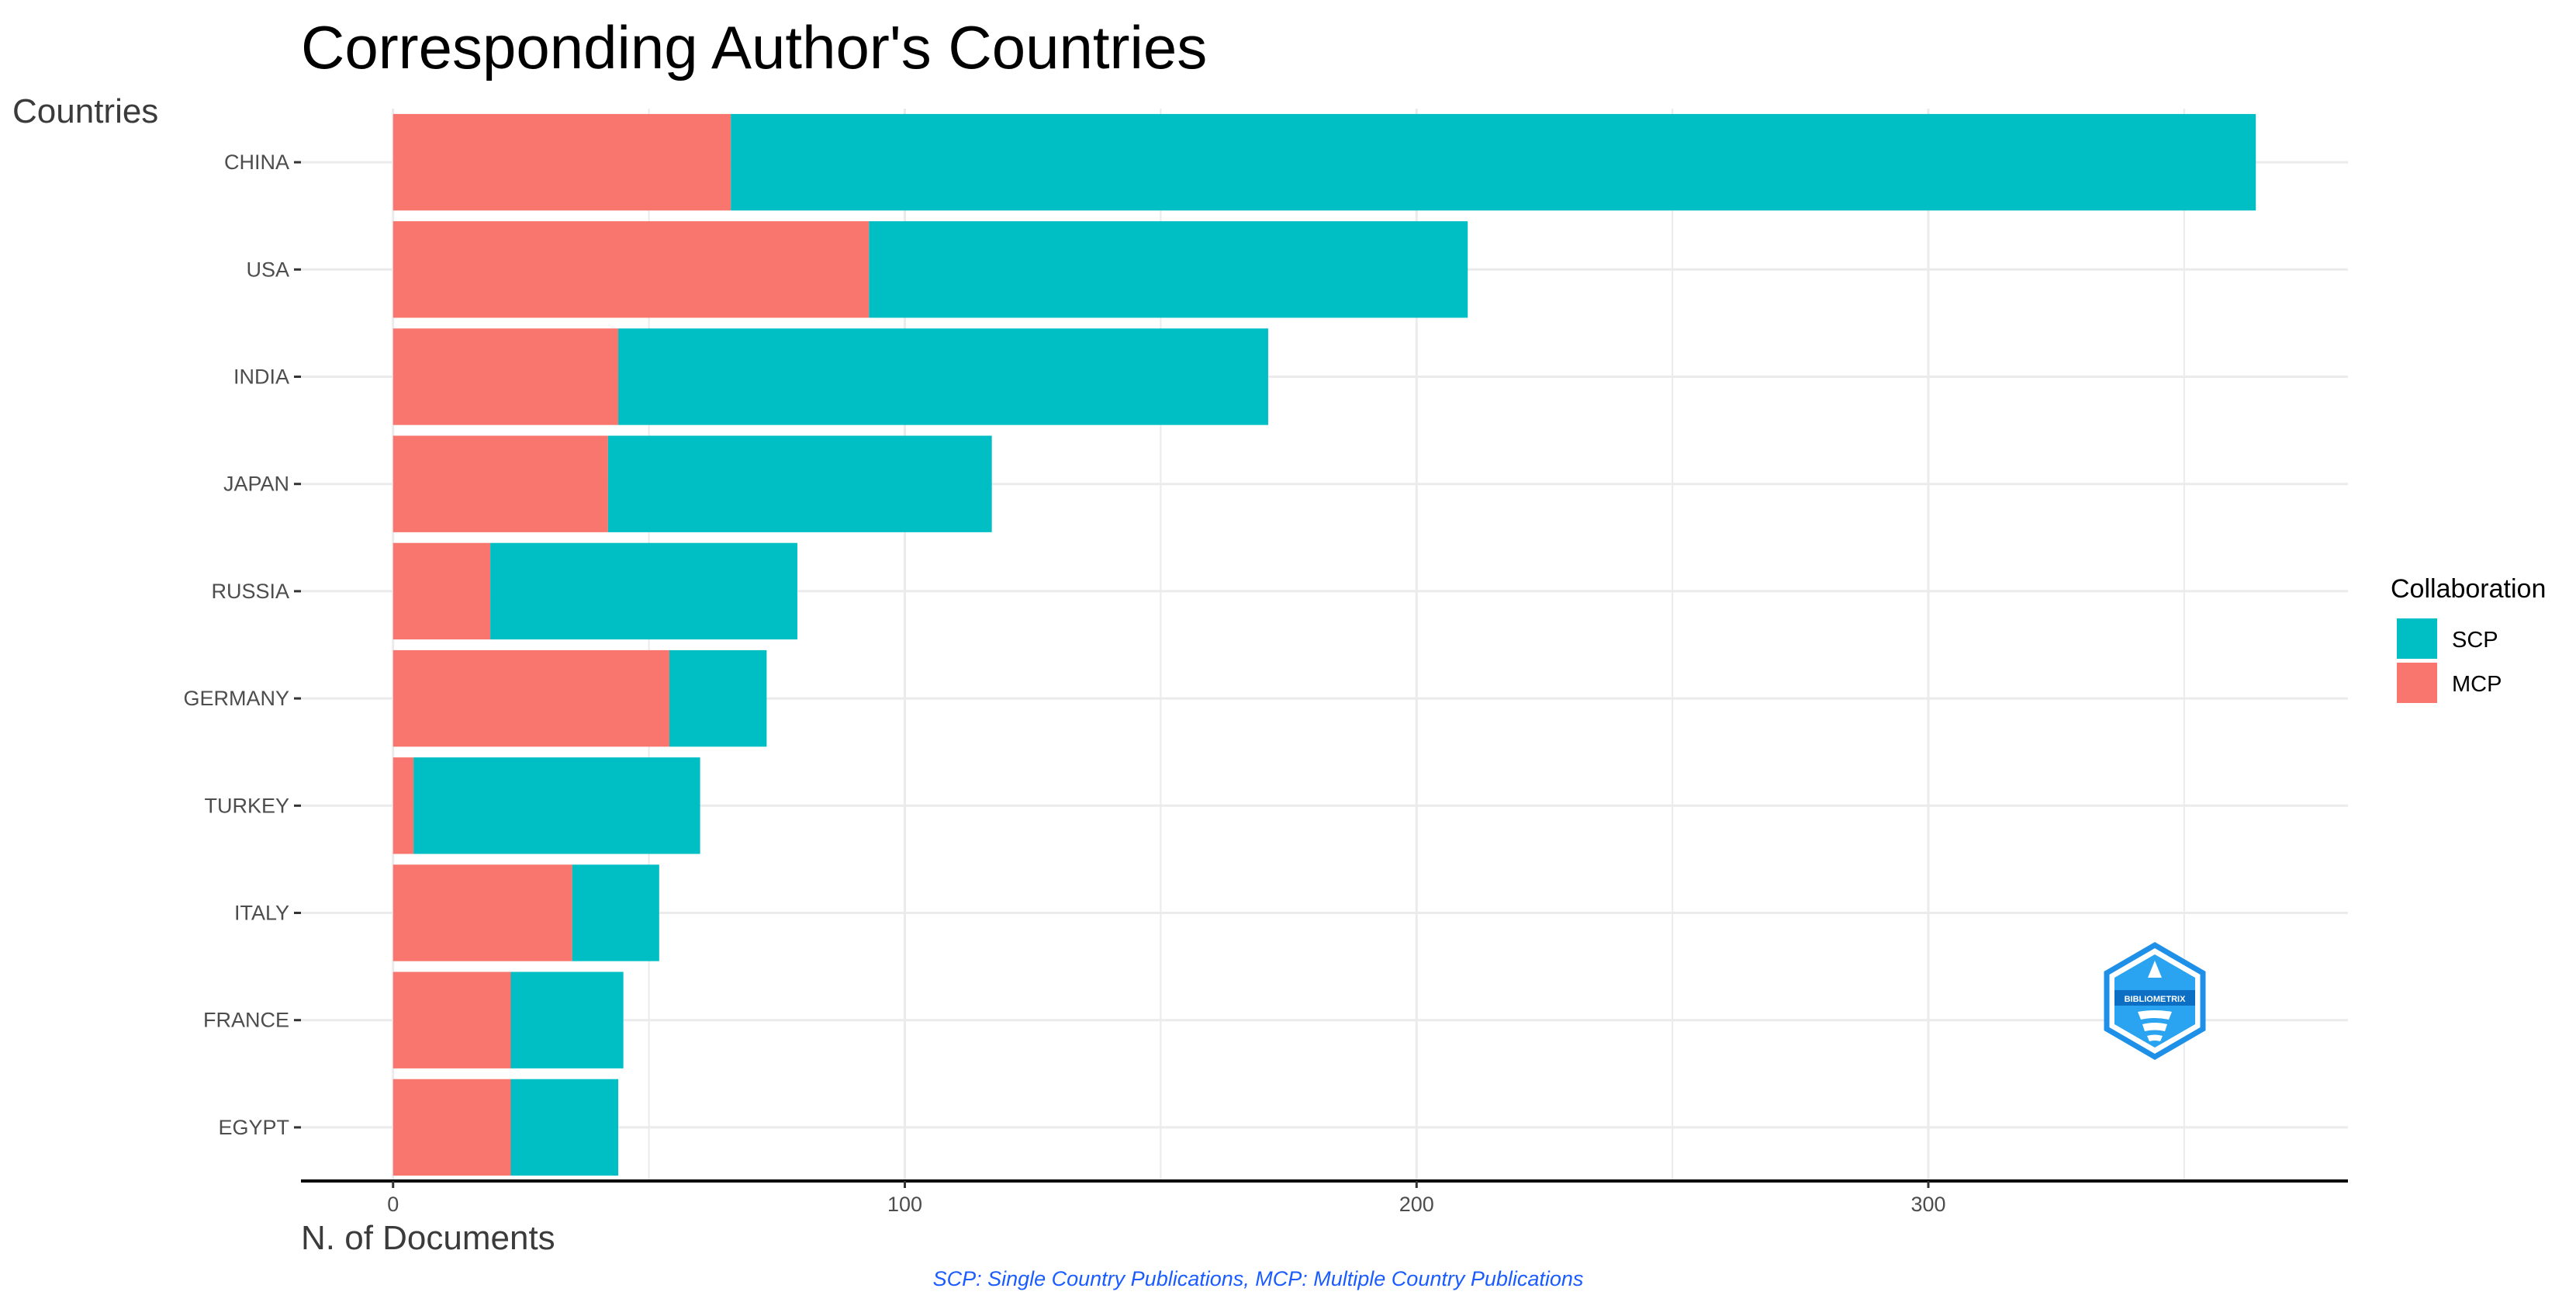 Image resolution: width=2576 pixels, height=1316 pixels. What do you see at coordinates (799, 483) in the screenshot?
I see `bar-scp-japan` at bounding box center [799, 483].